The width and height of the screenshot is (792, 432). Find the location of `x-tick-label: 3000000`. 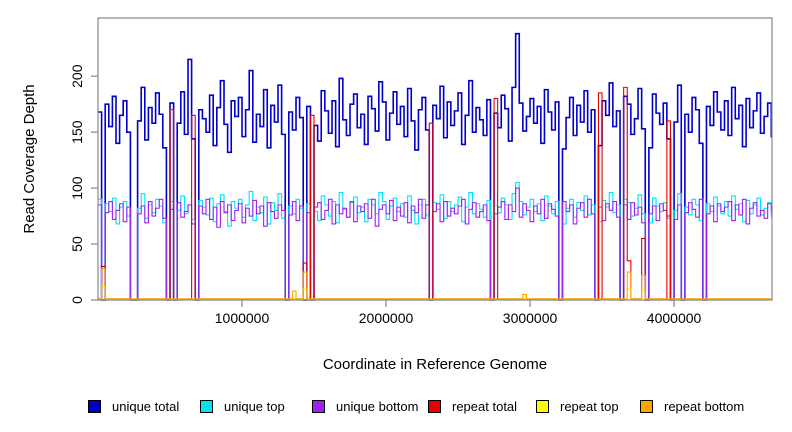

x-tick-label: 3000000 is located at coordinates (530, 318).